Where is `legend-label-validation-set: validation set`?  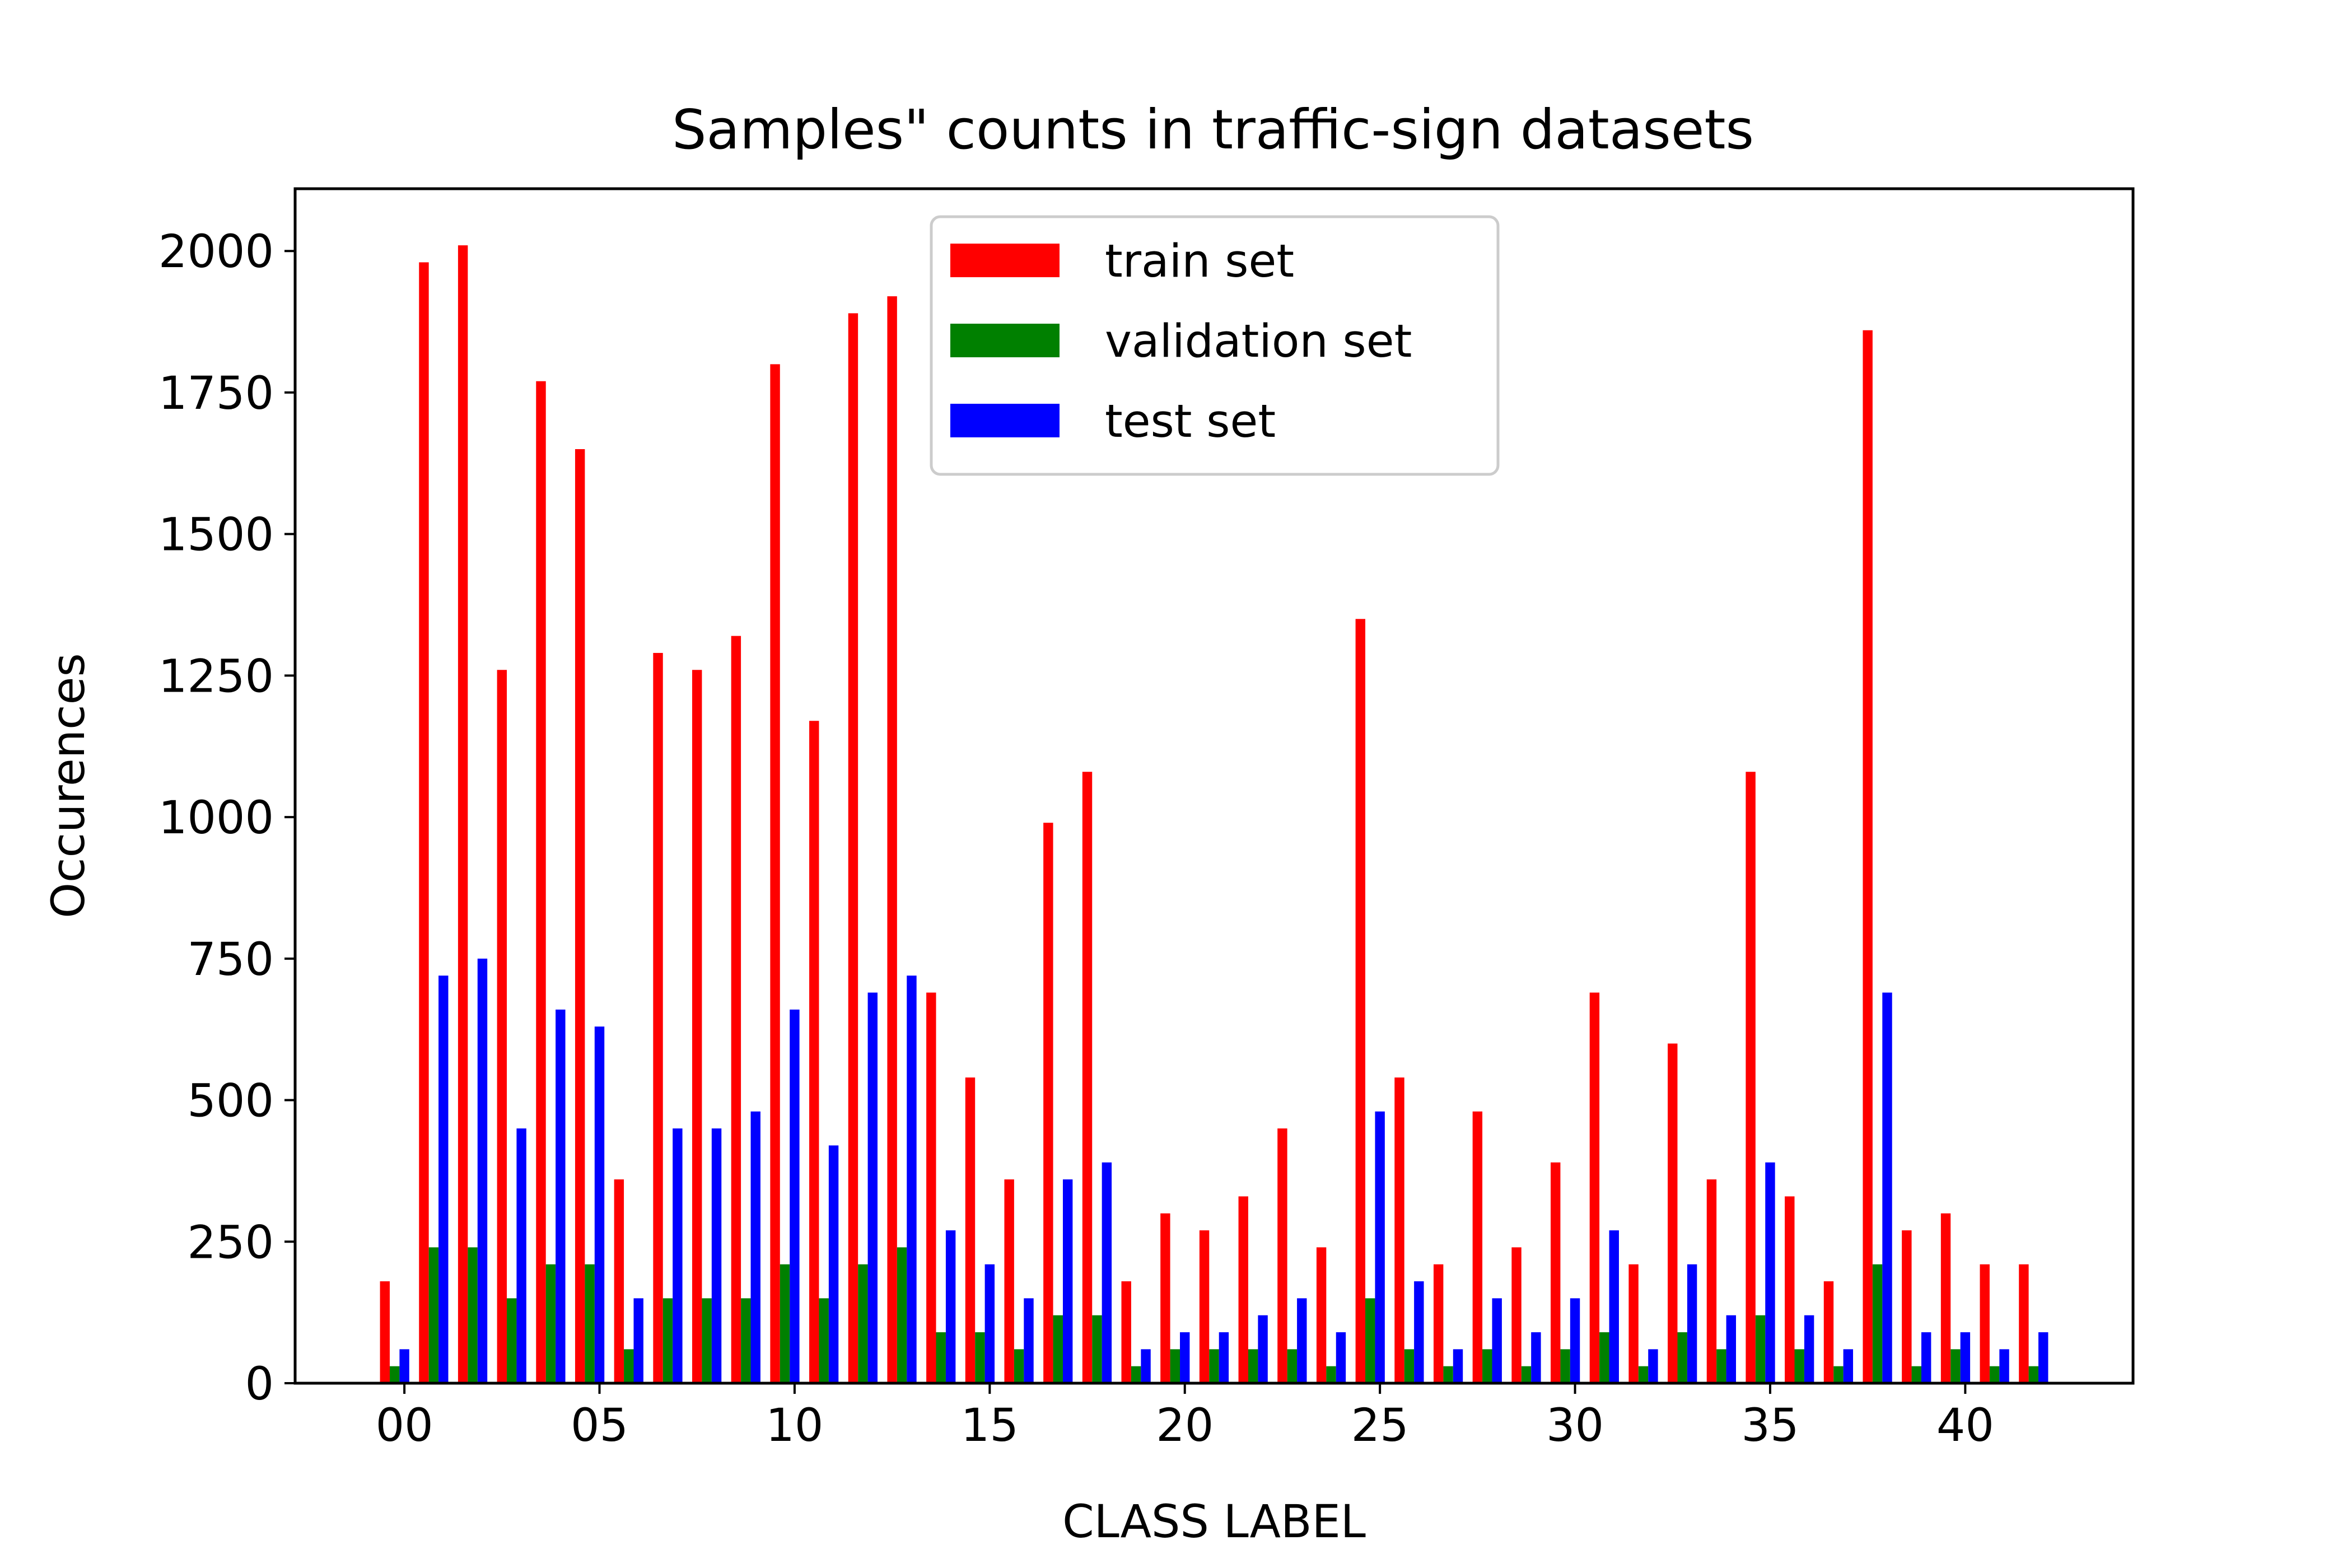
legend-label-validation-set: validation set is located at coordinates (1259, 341).